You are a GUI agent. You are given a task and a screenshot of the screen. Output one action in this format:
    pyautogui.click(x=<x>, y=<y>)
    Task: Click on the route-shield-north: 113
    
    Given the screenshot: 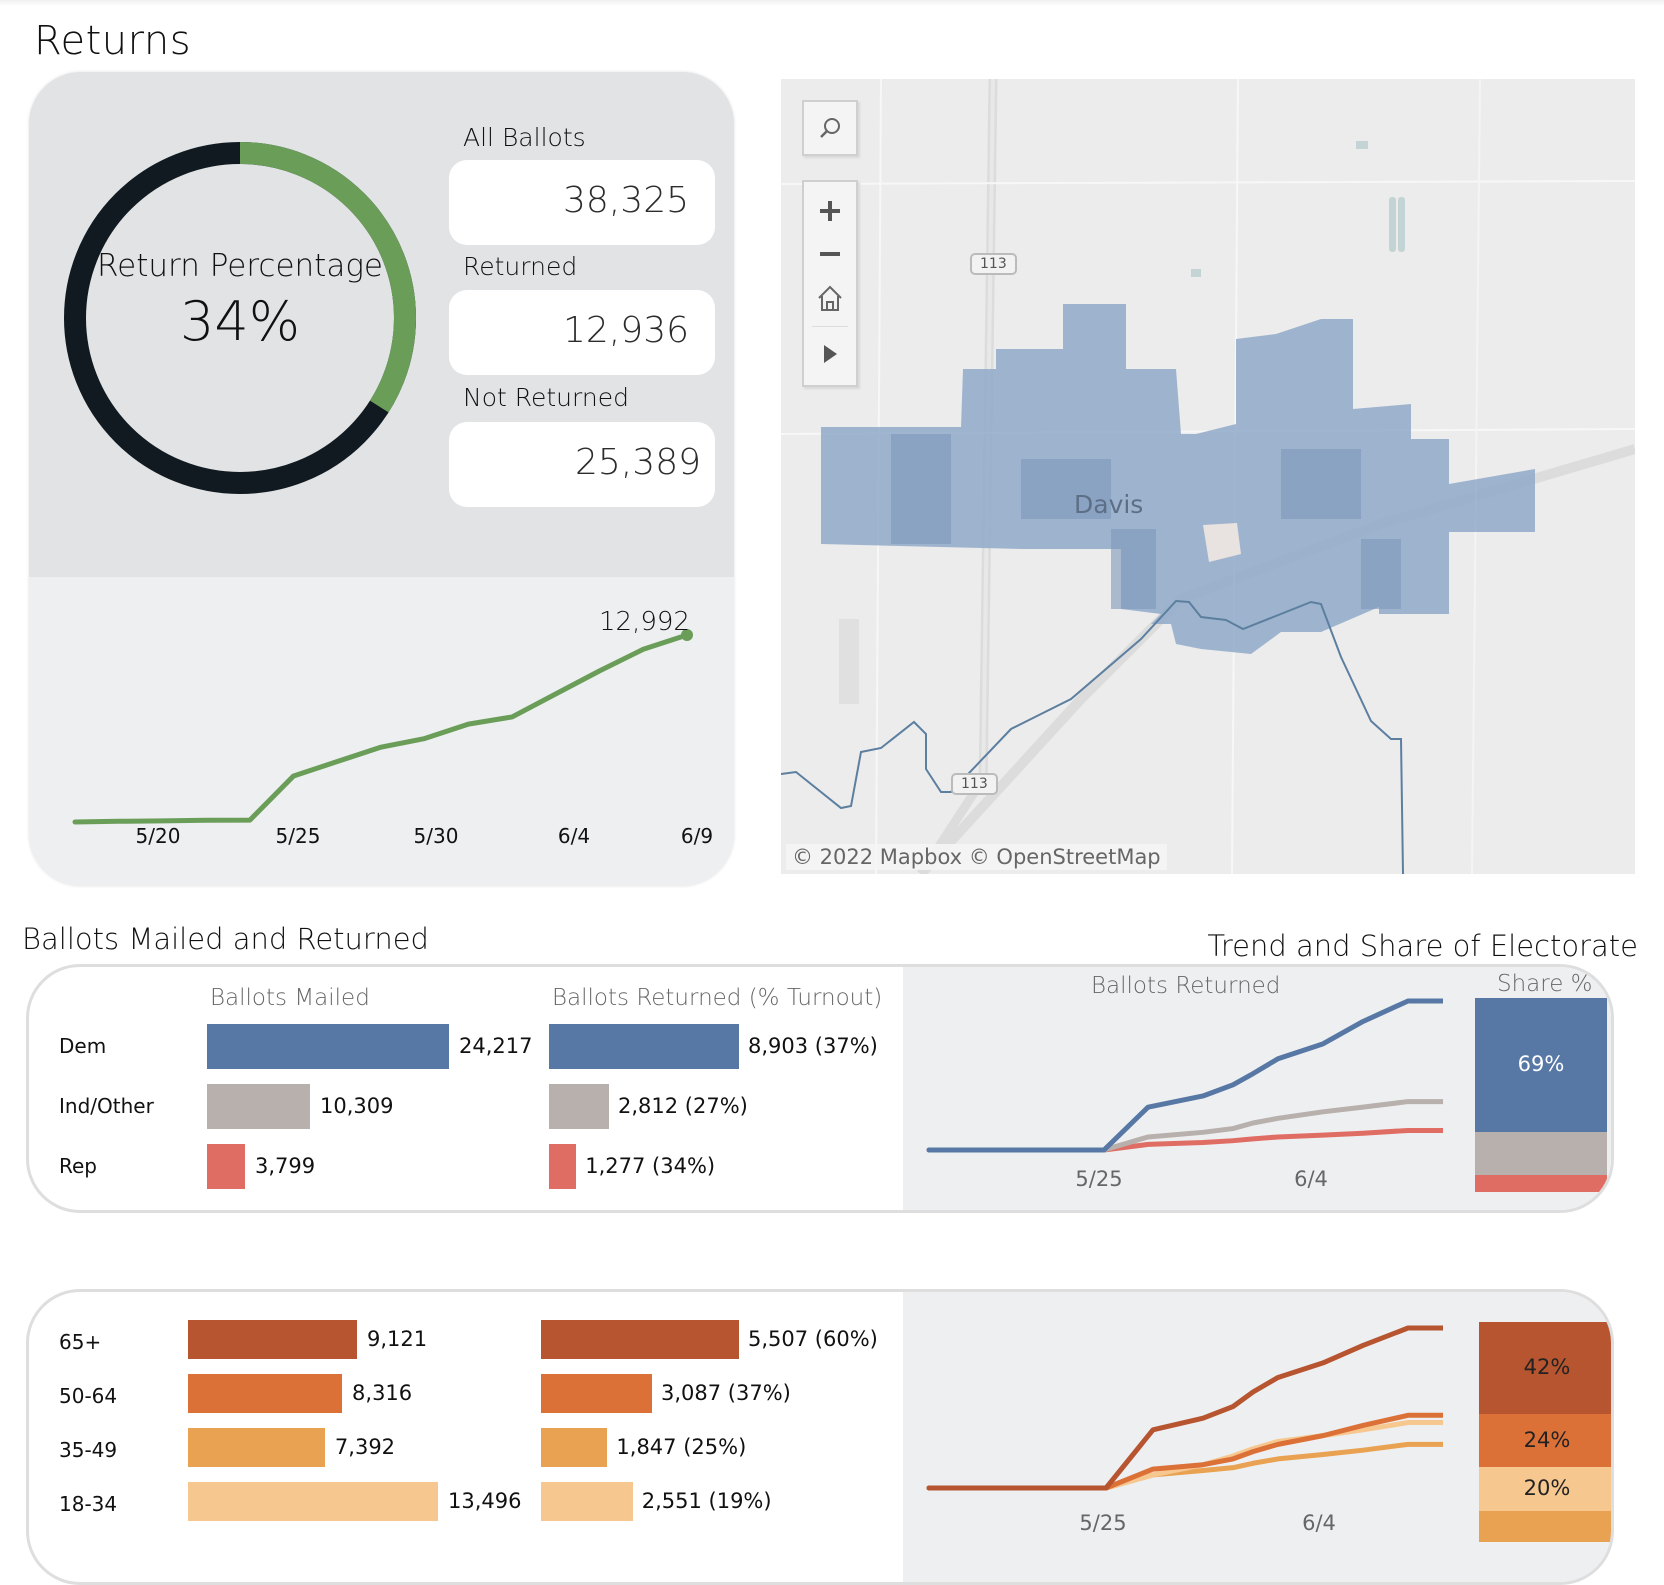 What is the action you would take?
    pyautogui.click(x=993, y=264)
    